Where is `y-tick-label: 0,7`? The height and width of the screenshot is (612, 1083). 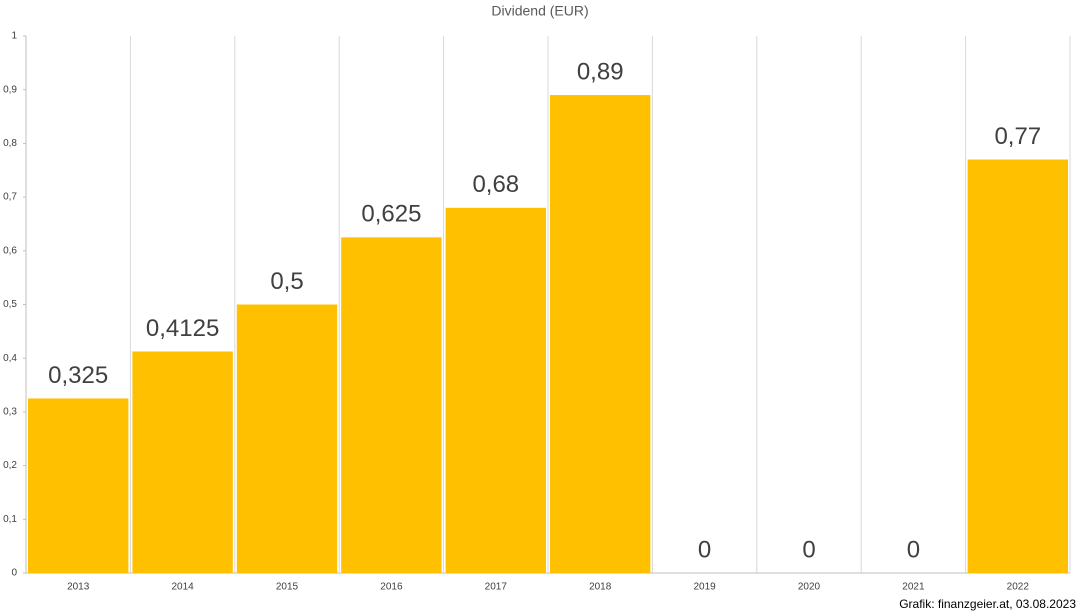
y-tick-label: 0,7 is located at coordinates (10, 197).